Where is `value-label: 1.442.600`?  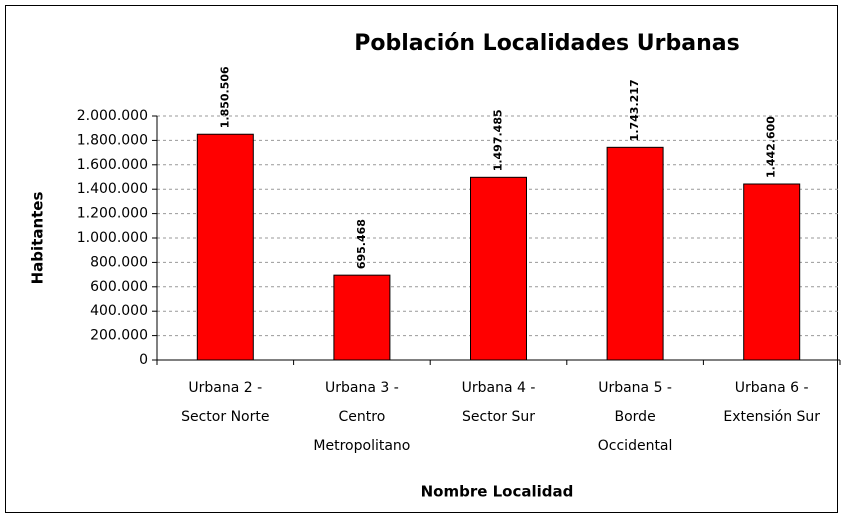
value-label: 1.442.600 is located at coordinates (771, 147).